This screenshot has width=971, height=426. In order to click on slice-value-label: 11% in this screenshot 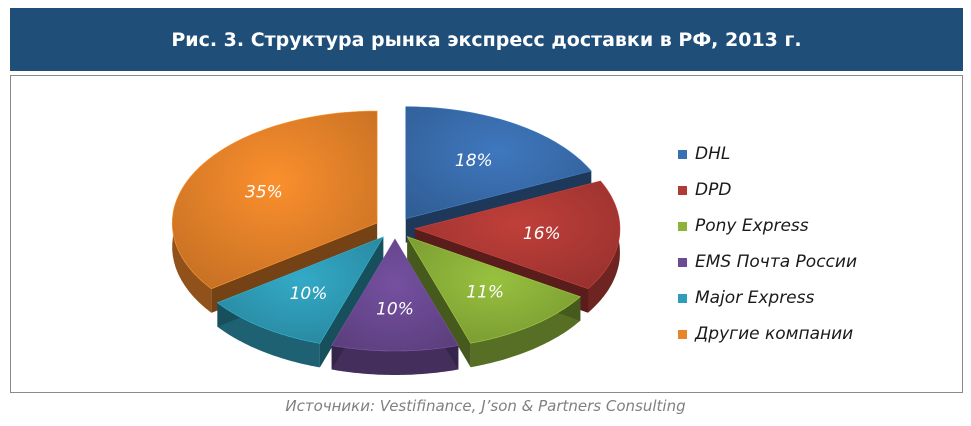, I will do `click(485, 293)`.